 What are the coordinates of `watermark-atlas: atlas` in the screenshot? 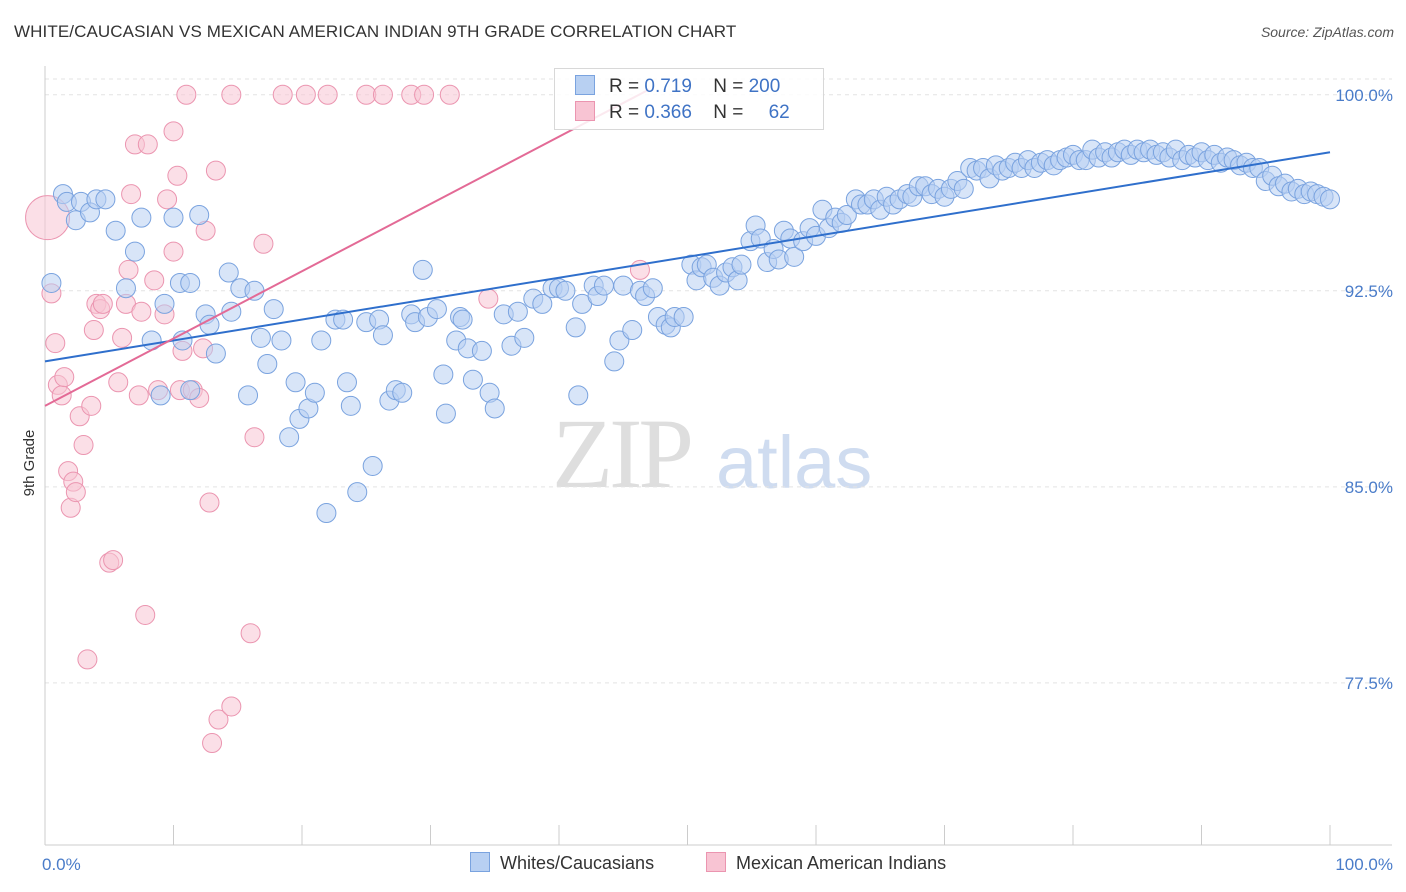 It's located at (794, 462).